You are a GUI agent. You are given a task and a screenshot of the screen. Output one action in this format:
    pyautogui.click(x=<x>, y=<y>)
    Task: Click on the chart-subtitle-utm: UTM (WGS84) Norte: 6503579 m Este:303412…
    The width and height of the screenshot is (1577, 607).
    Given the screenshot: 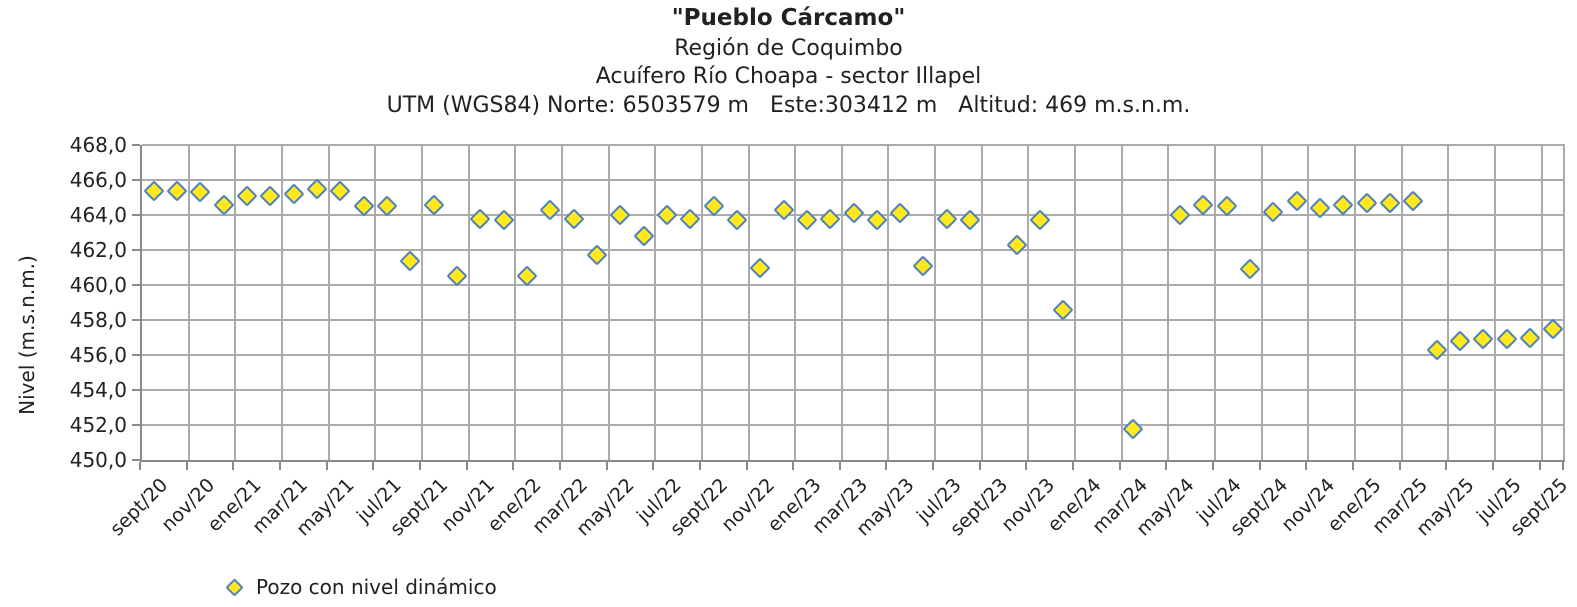 What is the action you would take?
    pyautogui.click(x=788, y=105)
    